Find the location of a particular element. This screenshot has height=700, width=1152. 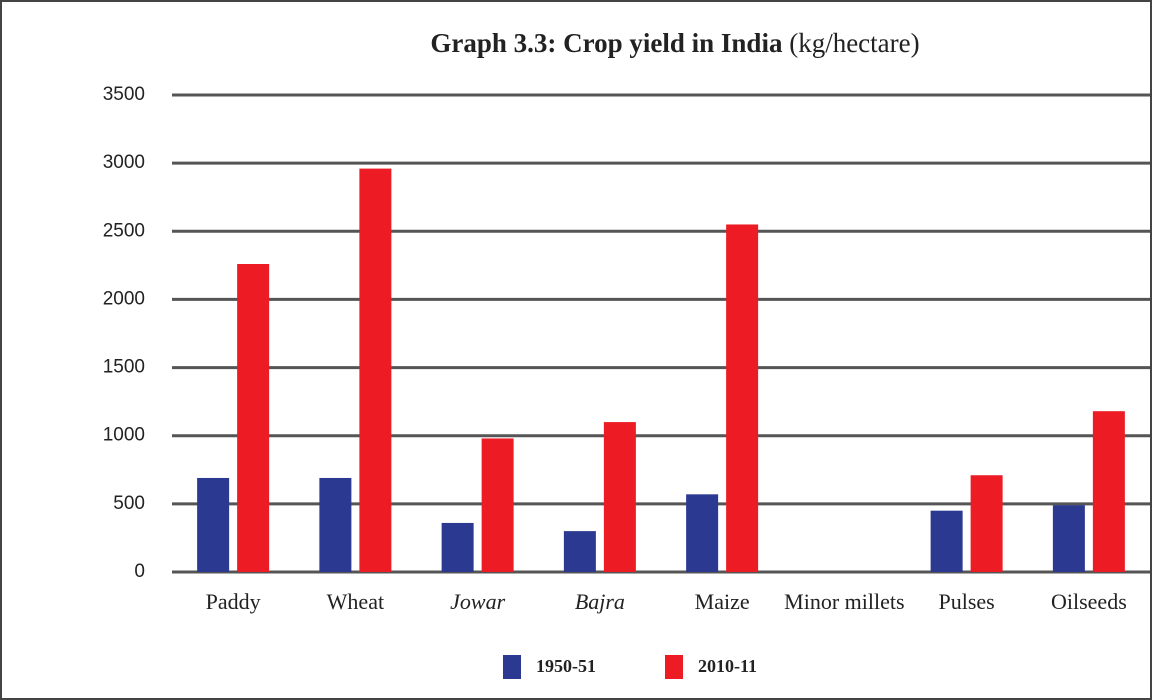

x-tick-label: Bajra is located at coordinates (600, 601).